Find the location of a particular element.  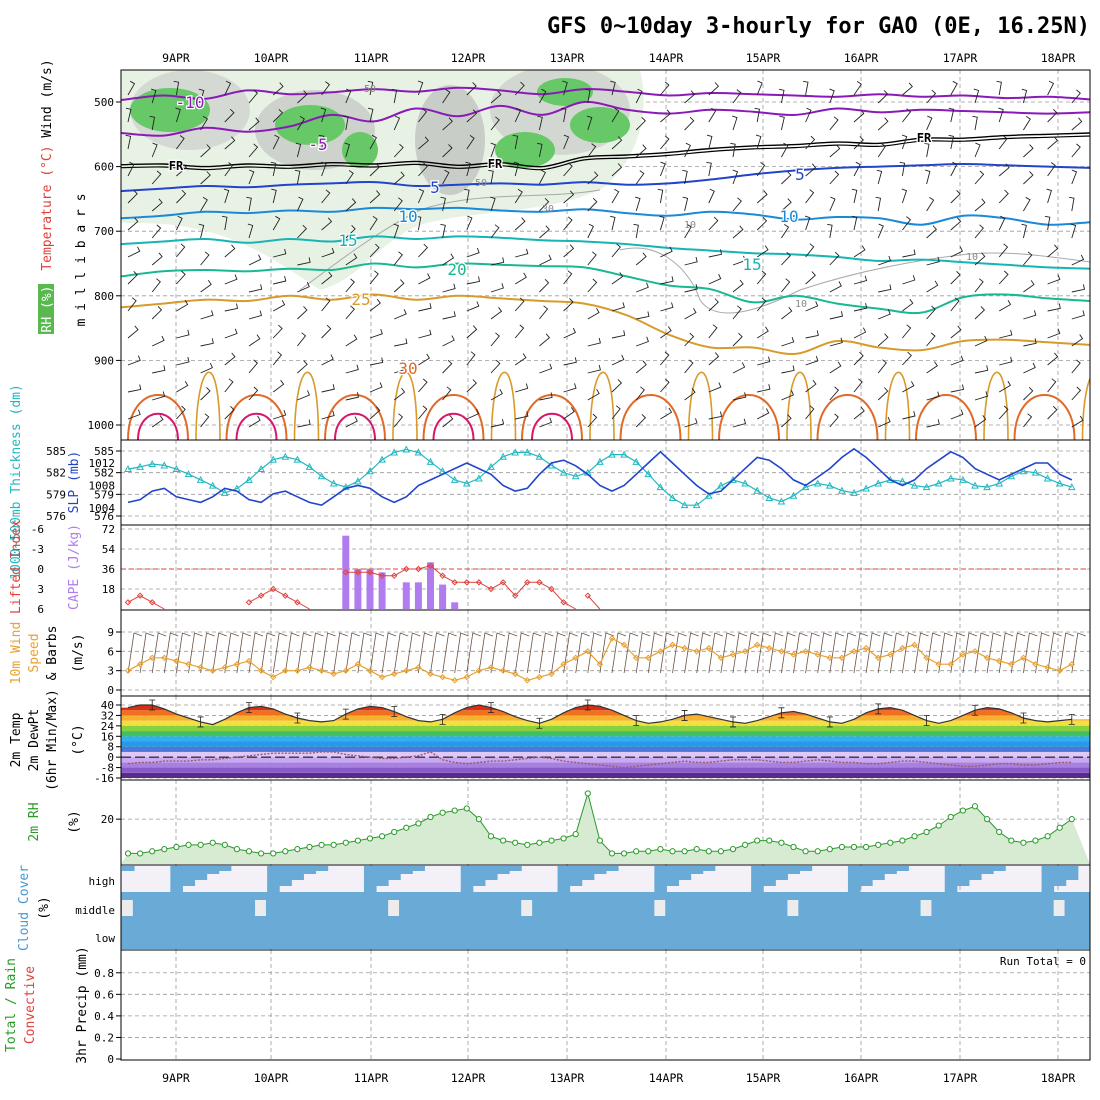

thickness-tick-label: 576 is located at coordinates (104, 516).